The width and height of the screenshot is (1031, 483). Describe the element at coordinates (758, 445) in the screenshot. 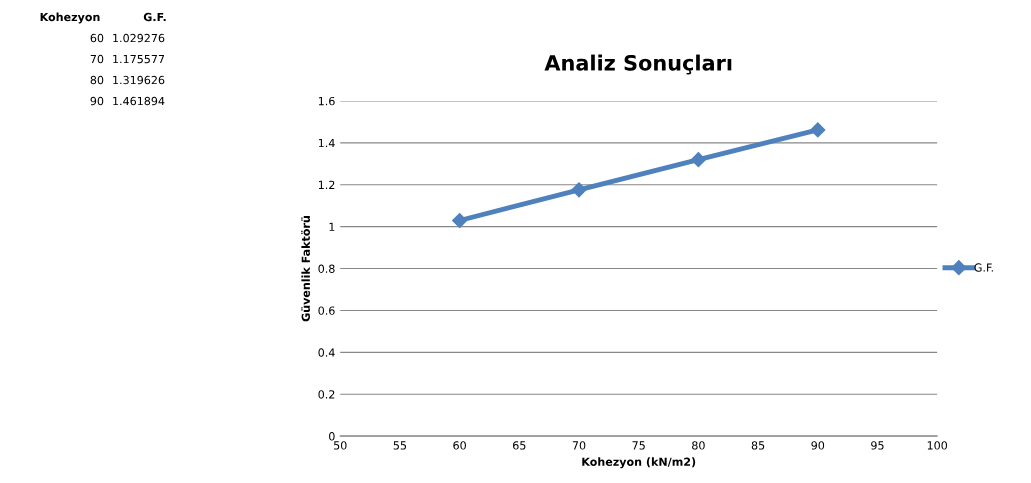

I see `x-tick-label: 85` at that location.